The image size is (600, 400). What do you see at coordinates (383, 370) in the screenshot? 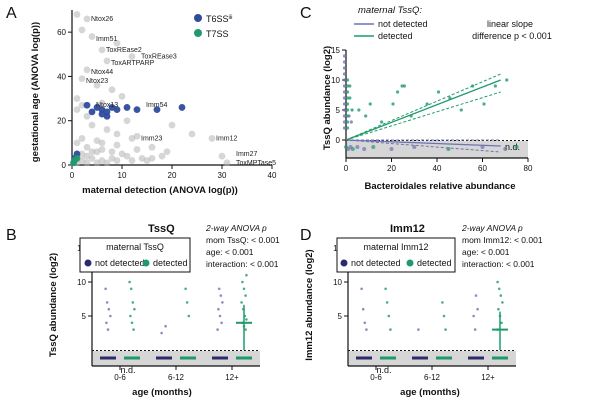
I see `panel-d-nd-label: n.d.` at bounding box center [383, 370].